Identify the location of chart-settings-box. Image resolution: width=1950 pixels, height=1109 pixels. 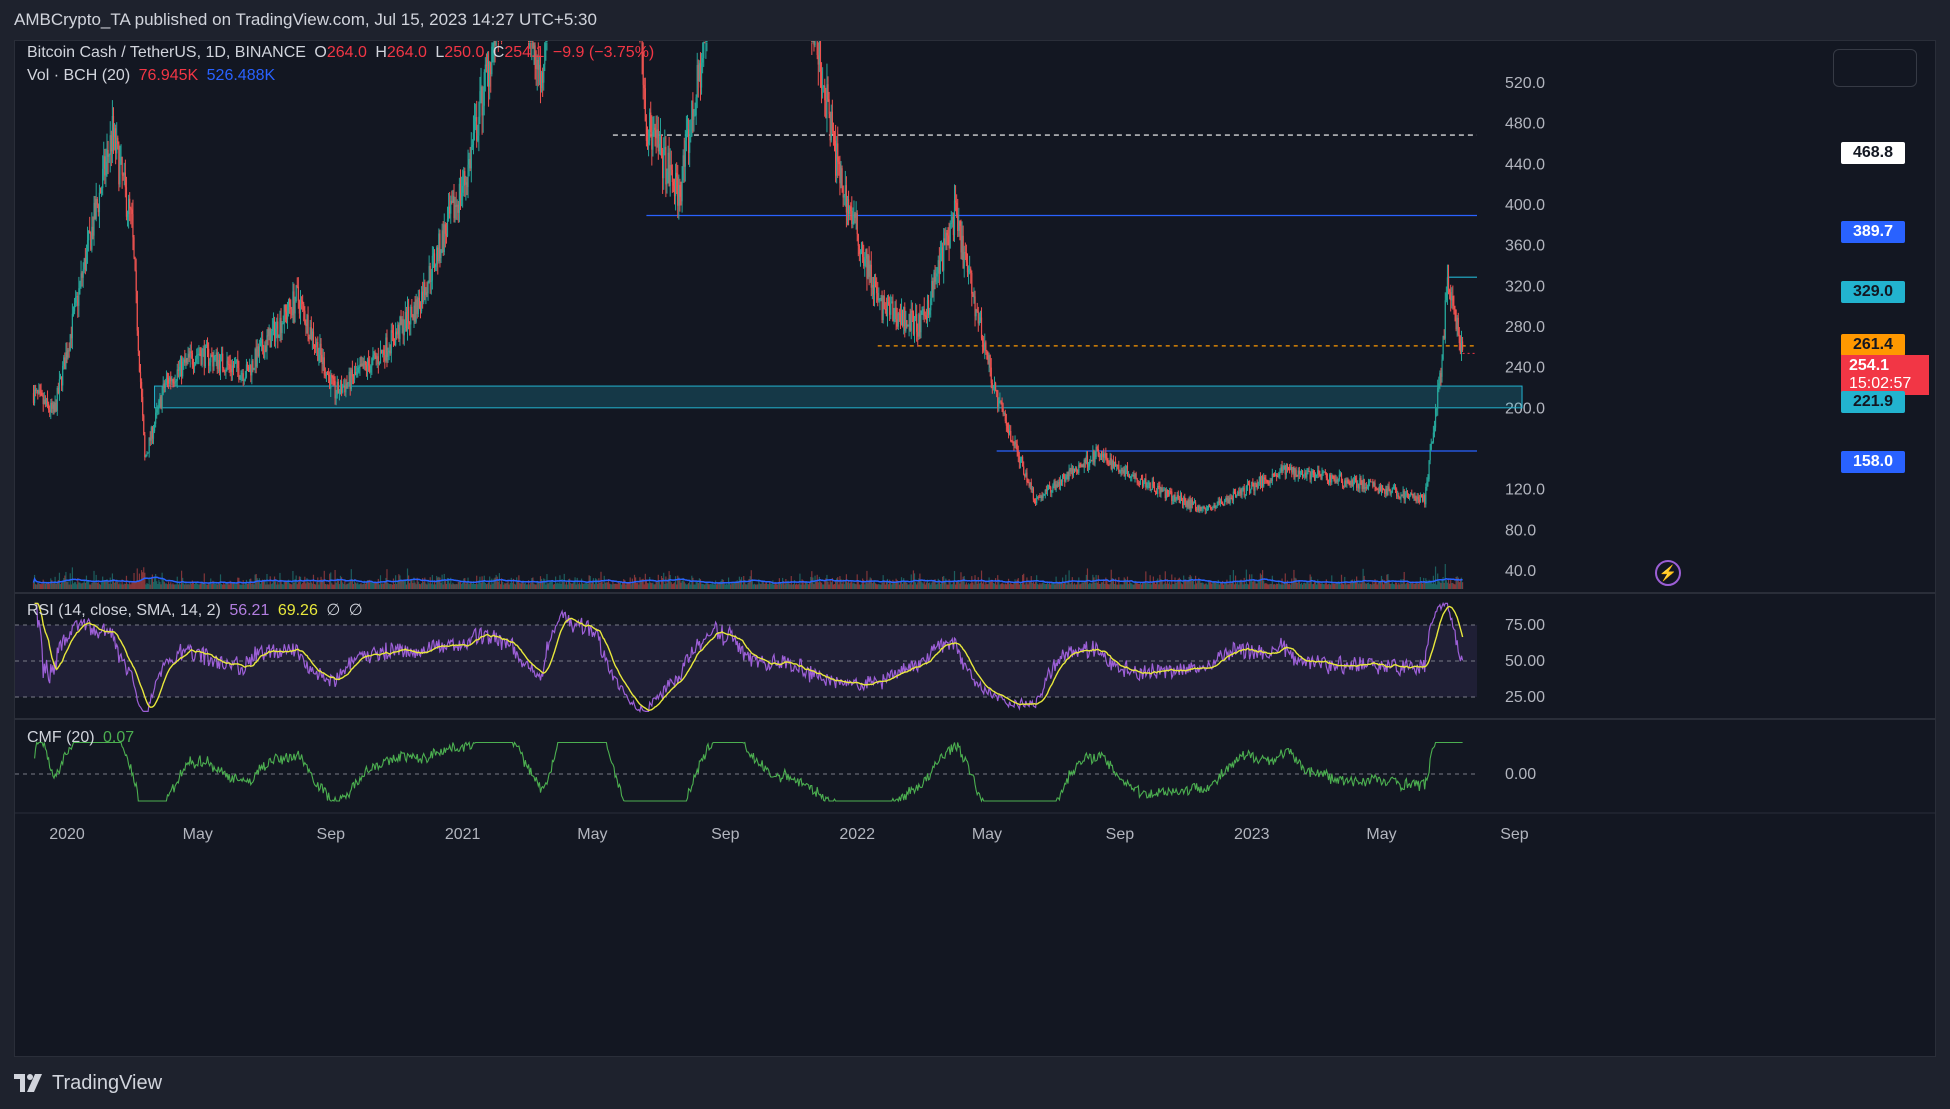
(1875, 68).